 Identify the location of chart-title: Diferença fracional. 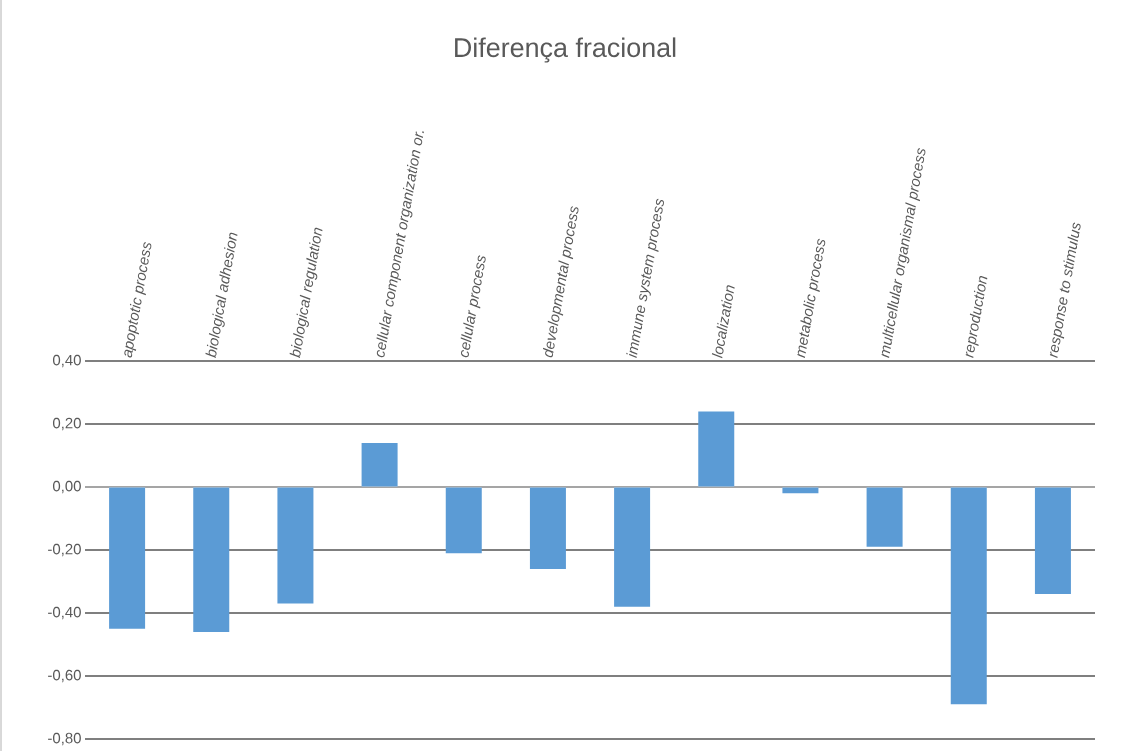
(565, 50).